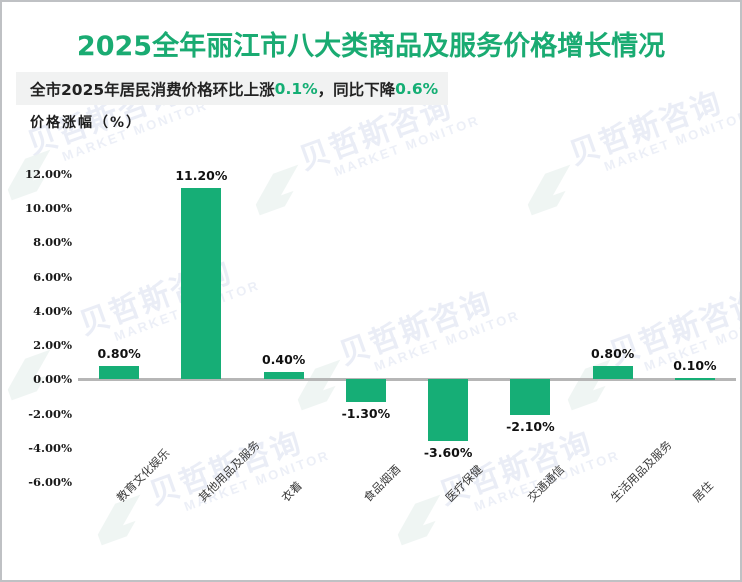 The height and width of the screenshot is (582, 742). Describe the element at coordinates (50, 413) in the screenshot. I see `y-axis-tick-label: -2.00%` at that location.